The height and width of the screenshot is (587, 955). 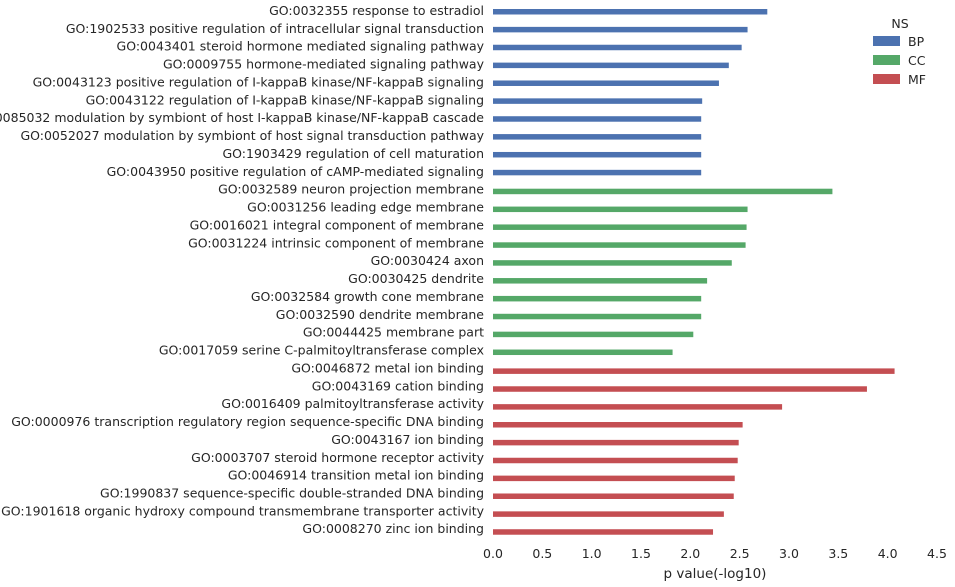 What do you see at coordinates (886, 41) in the screenshot?
I see `legend-swatch-bp` at bounding box center [886, 41].